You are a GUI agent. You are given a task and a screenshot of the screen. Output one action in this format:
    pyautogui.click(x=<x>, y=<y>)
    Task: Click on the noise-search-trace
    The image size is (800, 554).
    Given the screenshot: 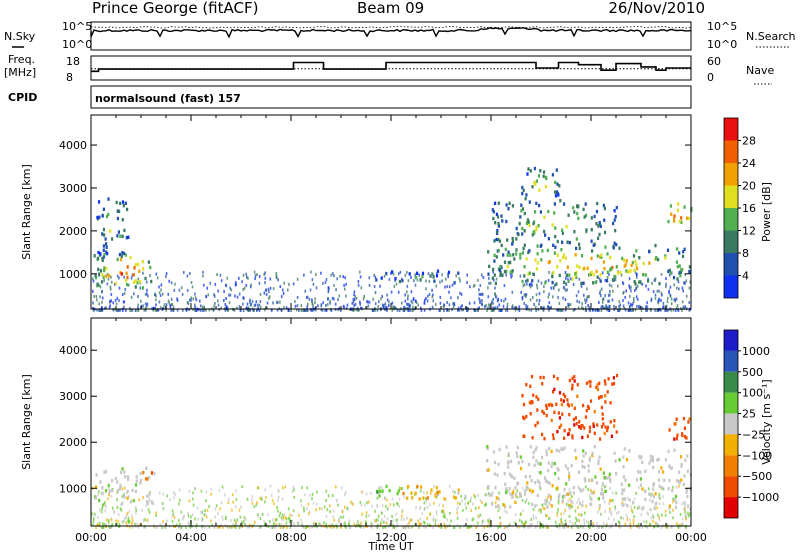 What is the action you would take?
    pyautogui.click(x=391, y=27)
    